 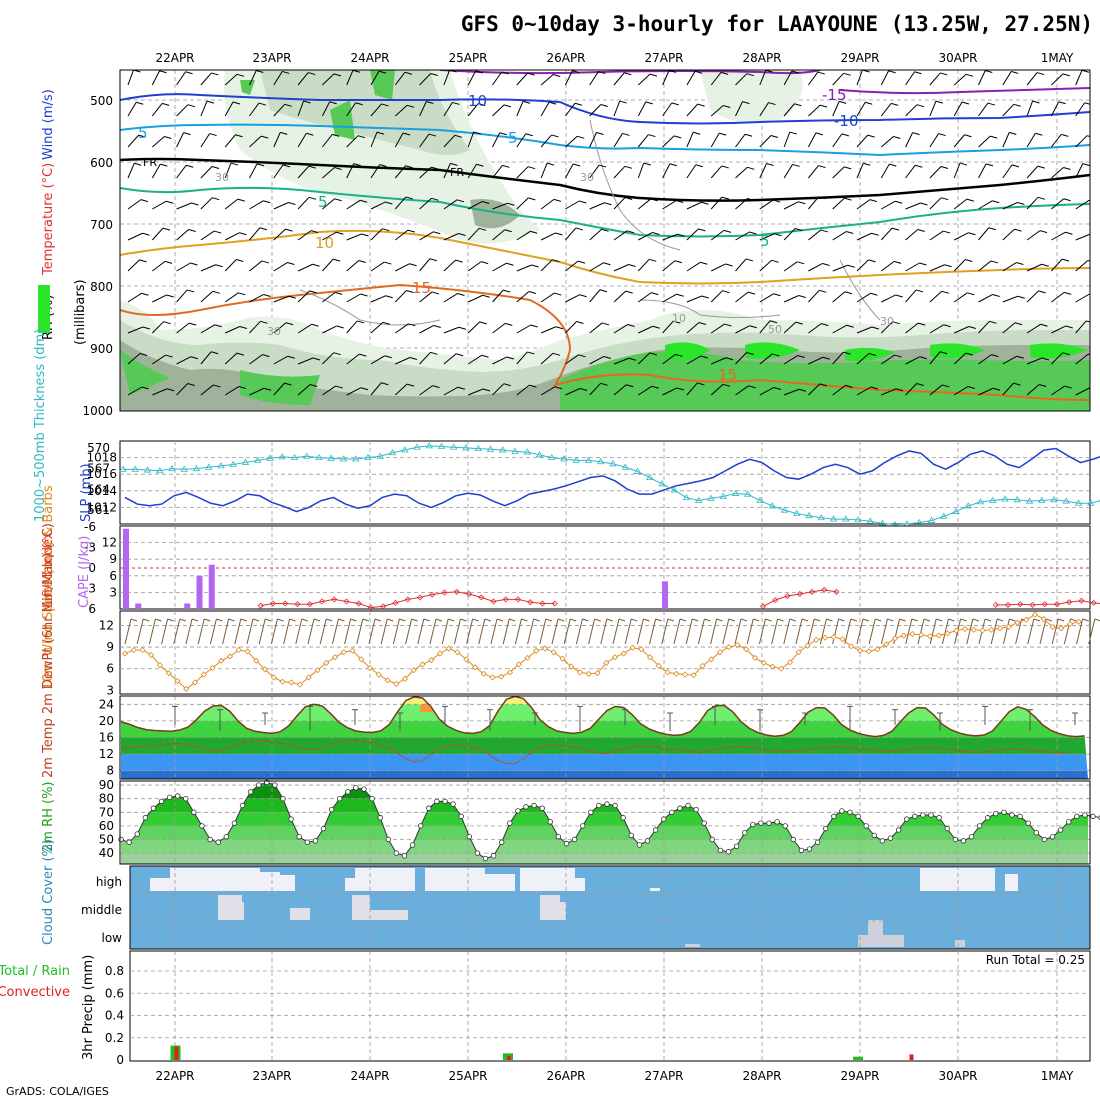 What do you see at coordinates (101, 101) in the screenshot?
I see `tick-label: 500` at bounding box center [101, 101].